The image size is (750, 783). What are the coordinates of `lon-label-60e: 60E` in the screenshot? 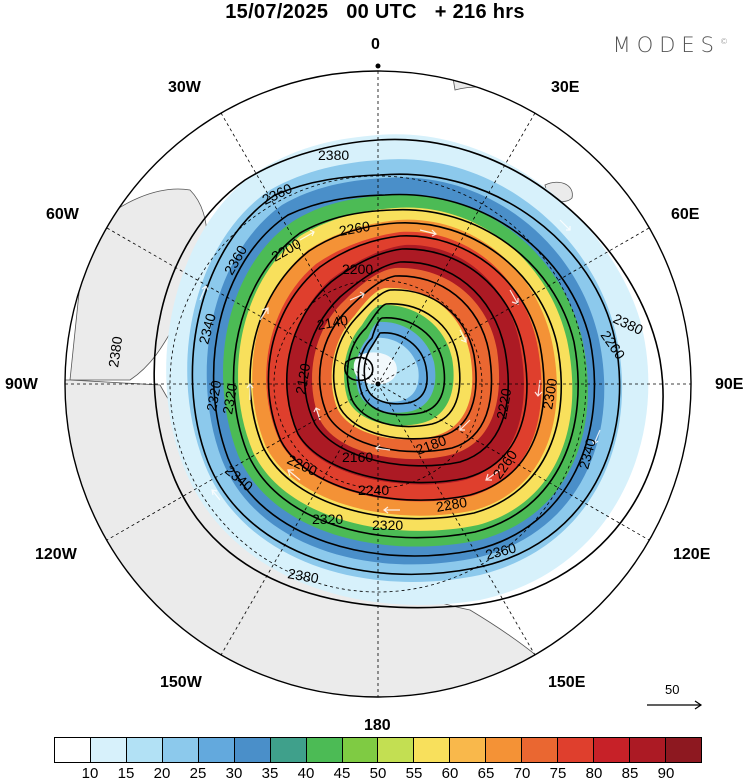 It's located at (685, 214).